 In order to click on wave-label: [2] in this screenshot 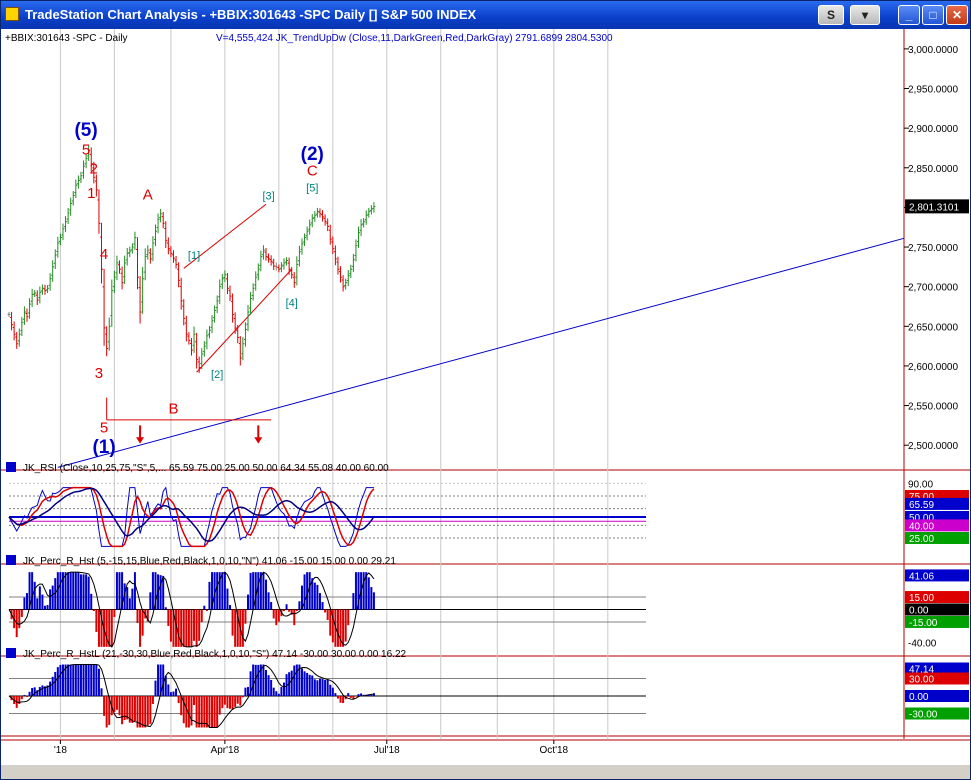, I will do `click(217, 375)`.